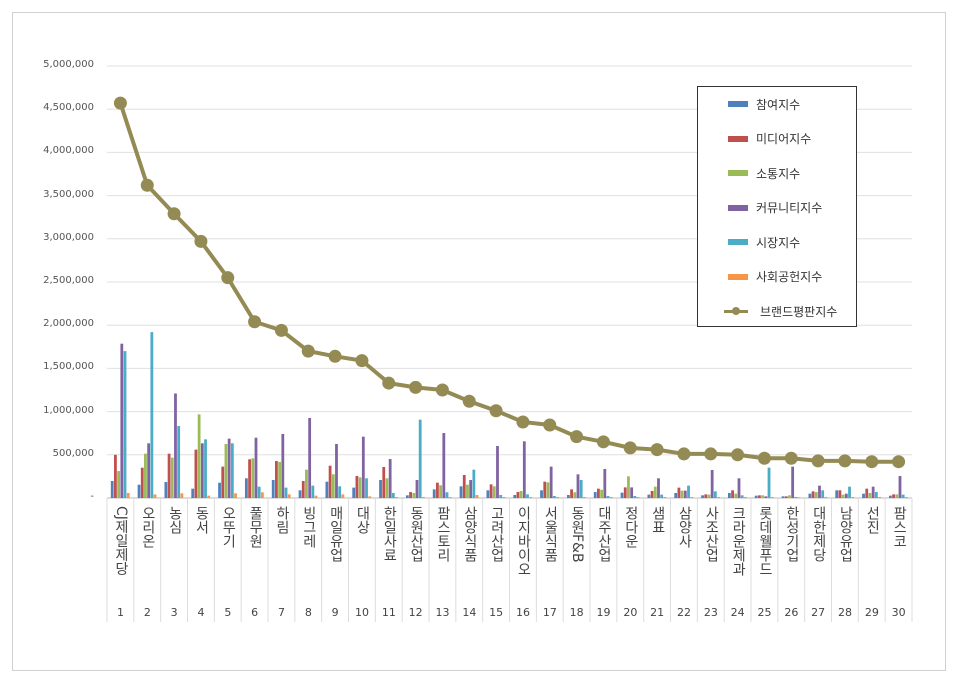 This screenshot has height=684, width=960. Describe the element at coordinates (523, 541) in the screenshot. I see `category-label: 이지바이오` at that location.